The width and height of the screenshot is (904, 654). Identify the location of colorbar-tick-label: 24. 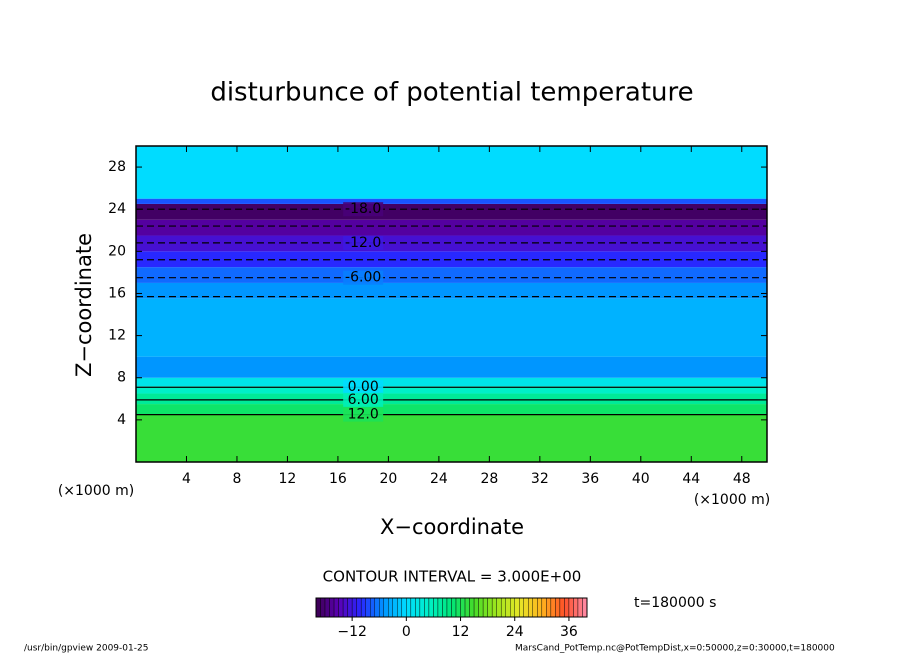
(515, 632).